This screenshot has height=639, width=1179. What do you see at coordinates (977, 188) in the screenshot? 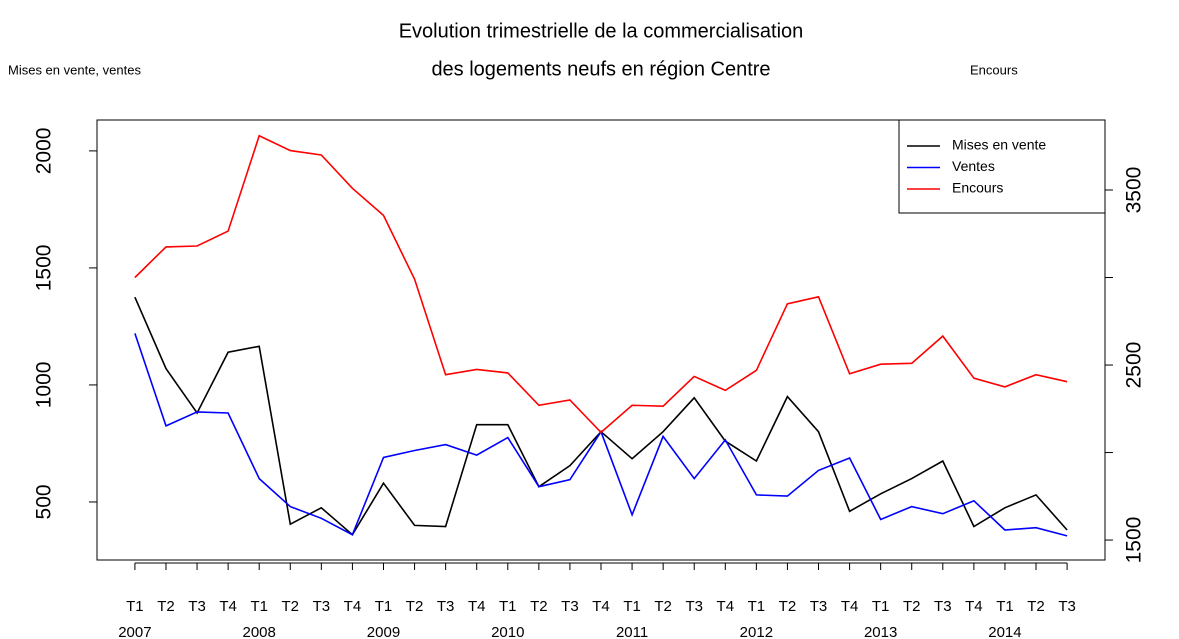
I see `legend-label: Encours` at bounding box center [977, 188].